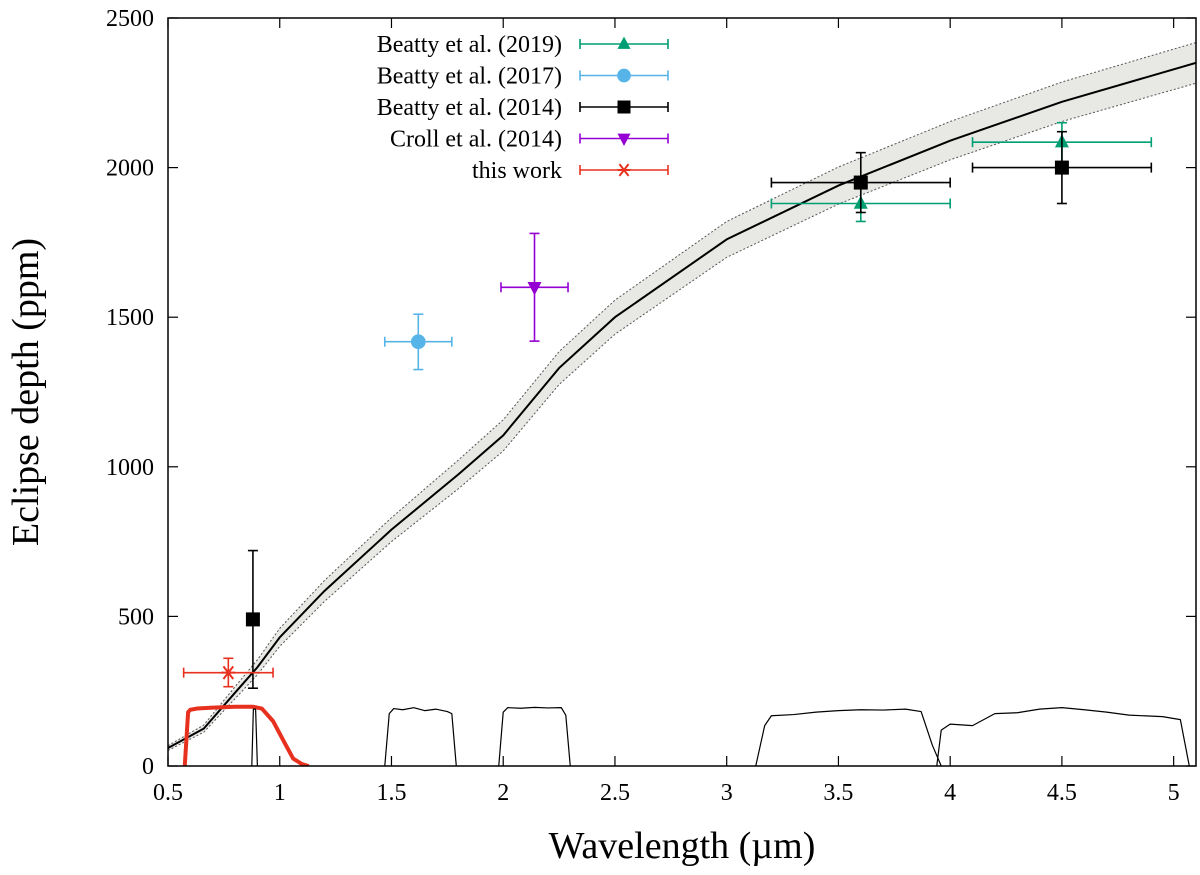 The height and width of the screenshot is (875, 1200). Describe the element at coordinates (26, 392) in the screenshot. I see `y-axis-title: Eclipse depth (ppm)` at that location.